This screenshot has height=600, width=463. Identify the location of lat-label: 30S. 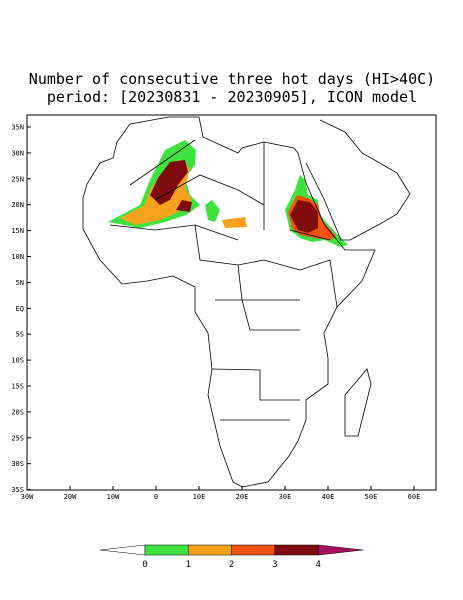
(17, 464).